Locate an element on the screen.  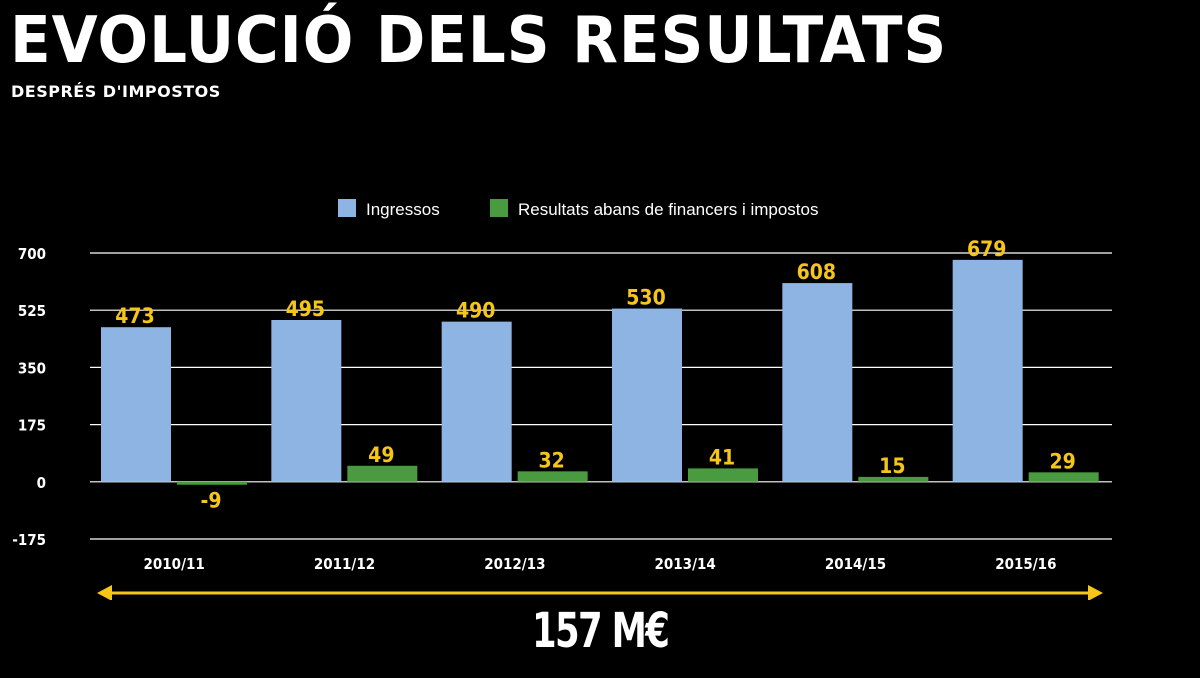
x-tick-label: 2012/13 is located at coordinates (514, 564).